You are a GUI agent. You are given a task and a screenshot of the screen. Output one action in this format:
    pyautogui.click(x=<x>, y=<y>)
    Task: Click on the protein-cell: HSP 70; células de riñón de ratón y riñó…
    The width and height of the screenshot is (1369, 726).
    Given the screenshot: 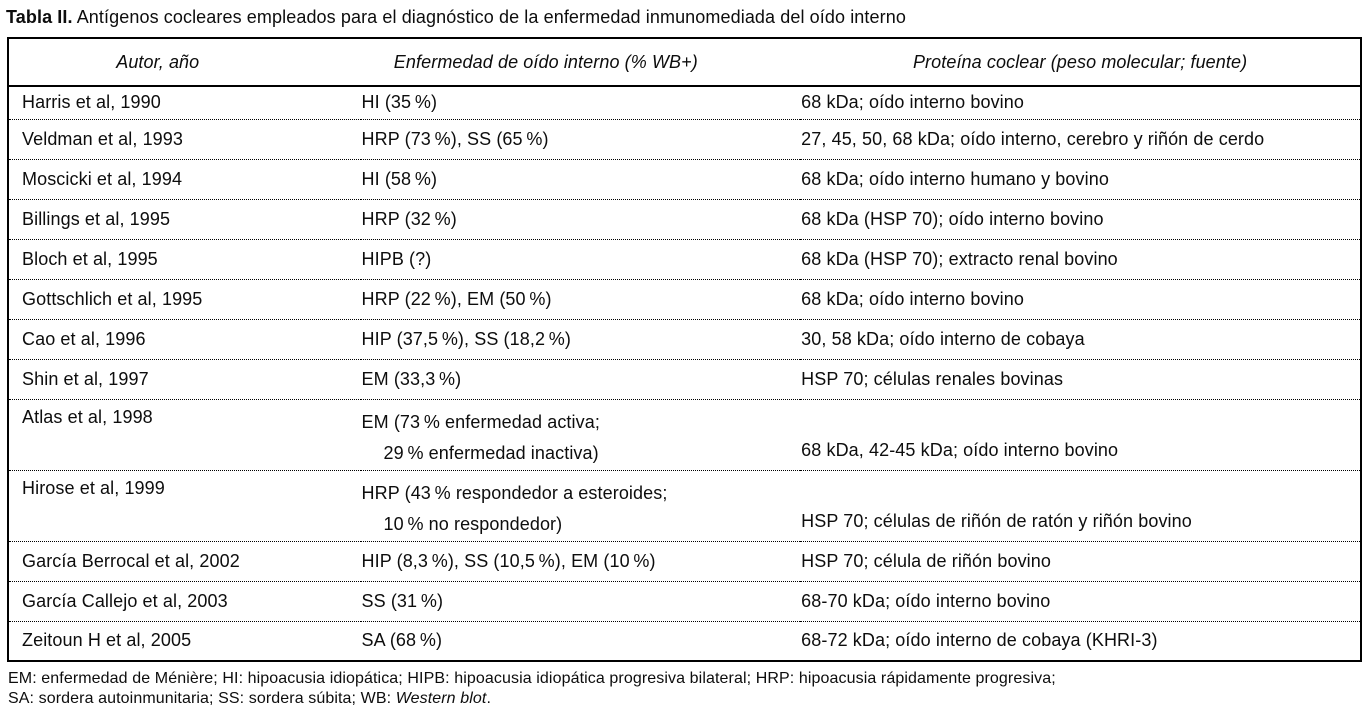 What is the action you would take?
    pyautogui.click(x=1080, y=506)
    